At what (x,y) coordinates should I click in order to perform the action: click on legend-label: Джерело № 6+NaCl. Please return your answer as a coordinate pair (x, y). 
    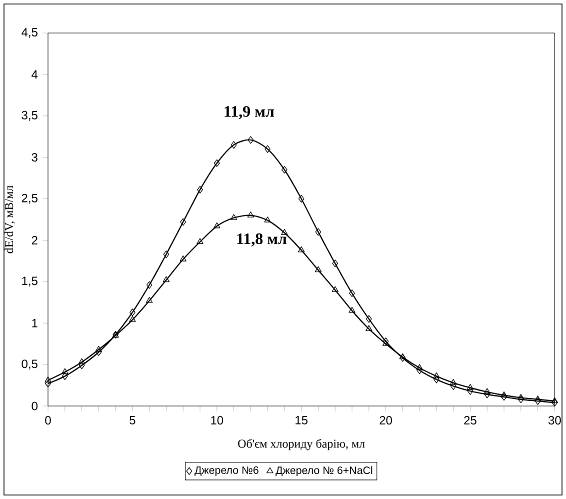
    Looking at the image, I should click on (324, 471).